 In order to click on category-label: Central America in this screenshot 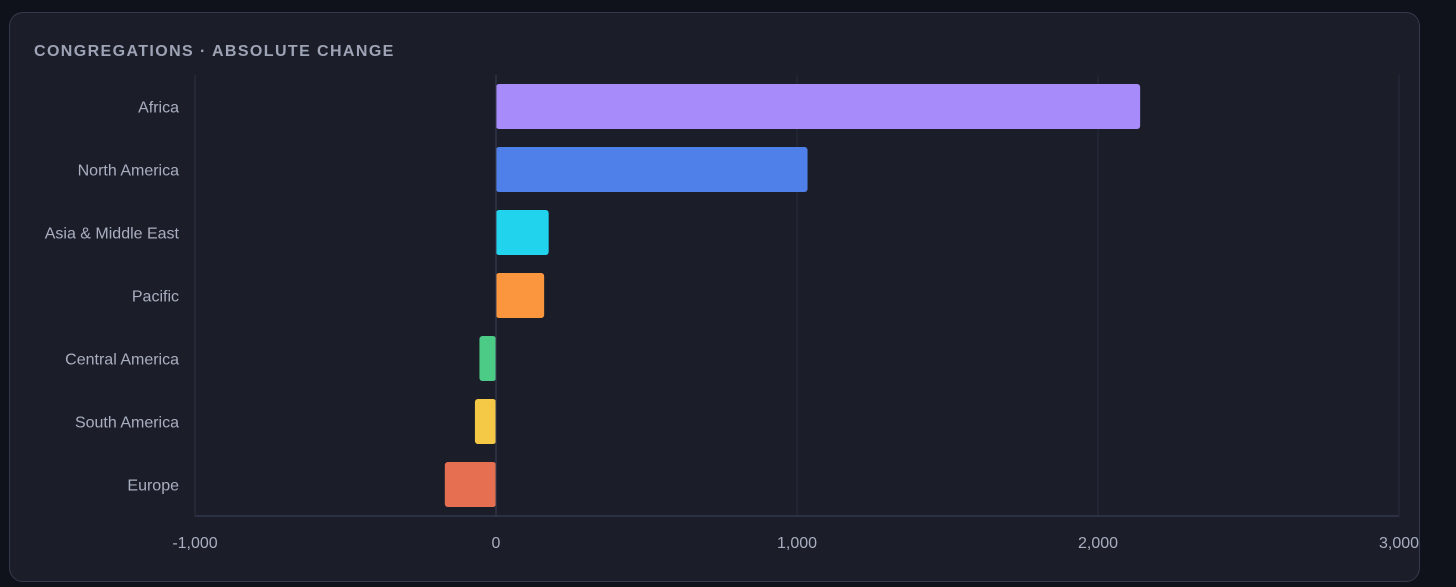, I will do `click(122, 360)`.